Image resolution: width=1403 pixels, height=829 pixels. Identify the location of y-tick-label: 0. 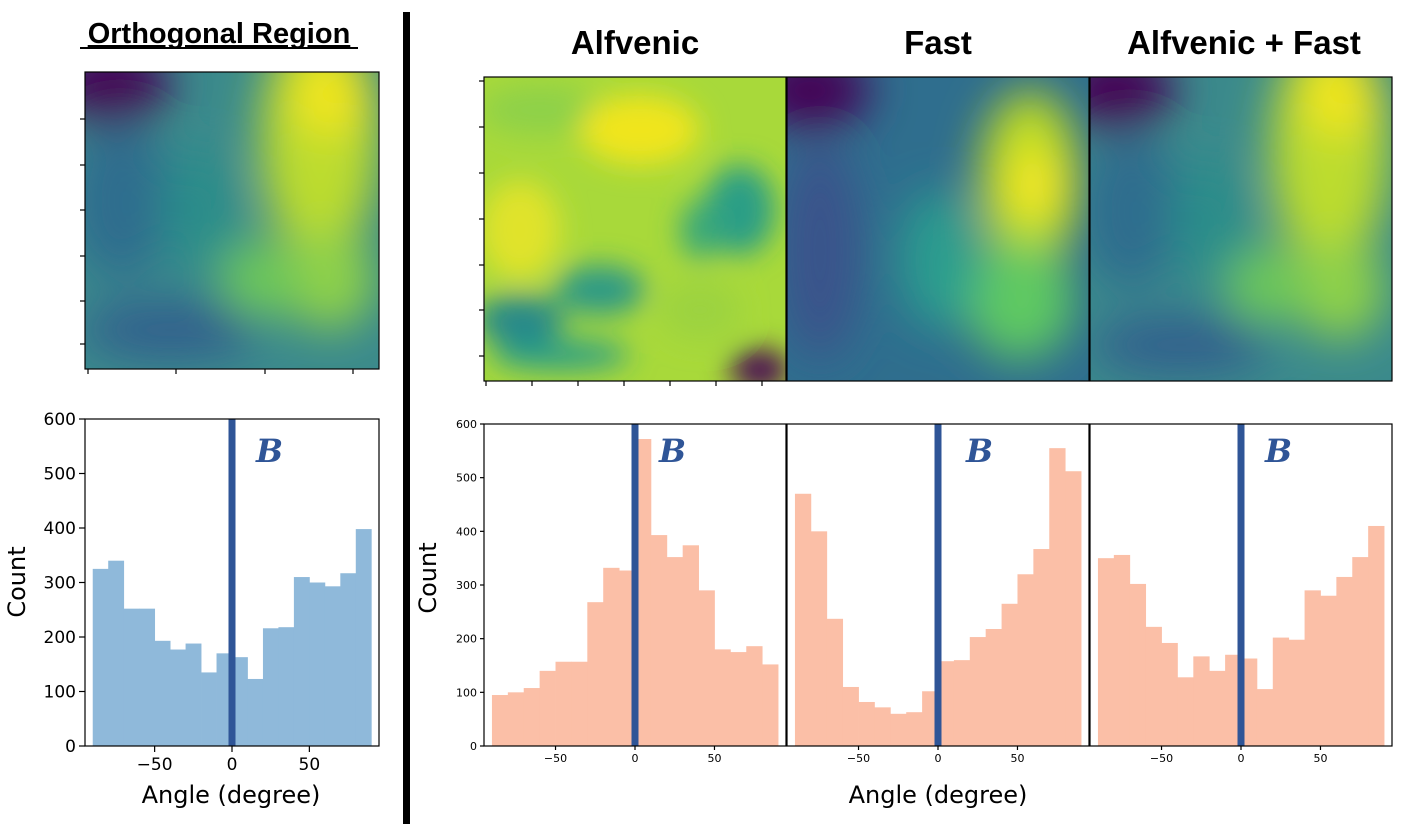
(70, 747).